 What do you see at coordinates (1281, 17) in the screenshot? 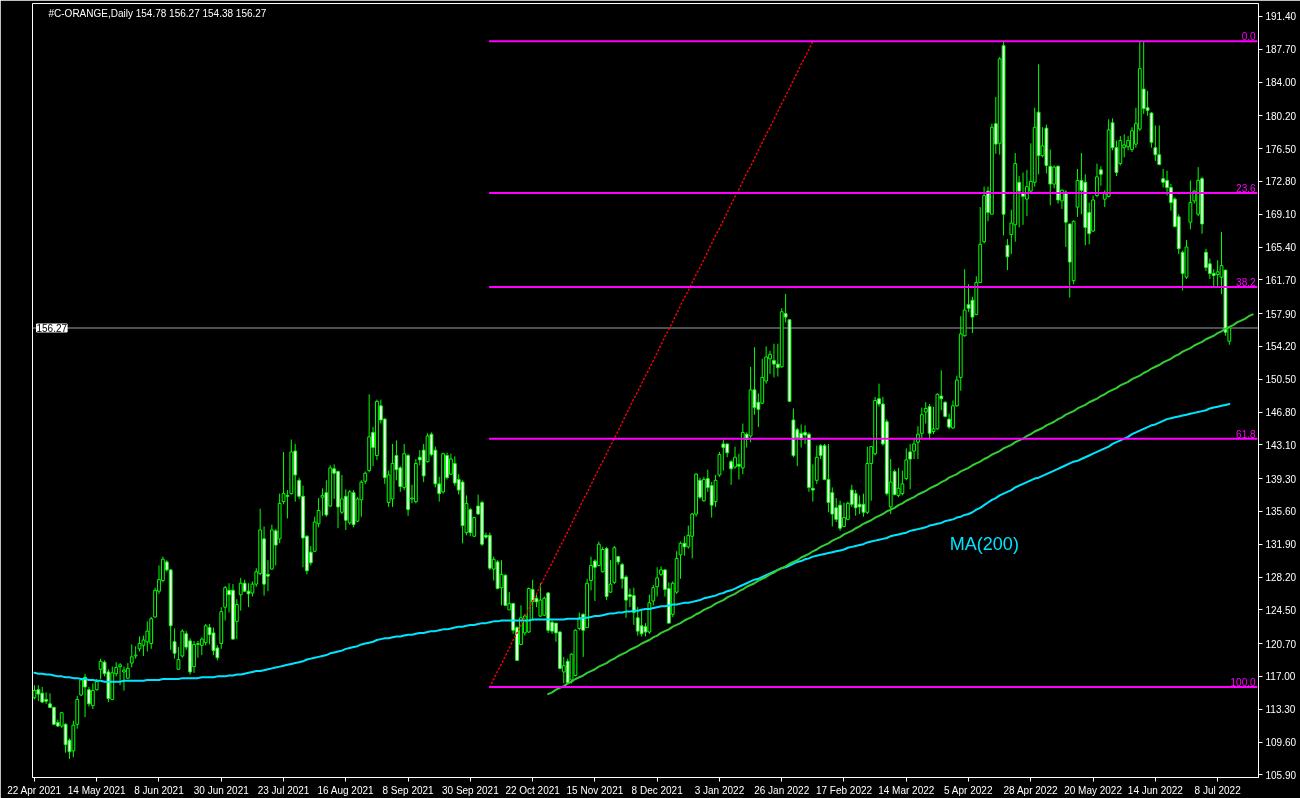
I see `y-tick-label: 191.40` at bounding box center [1281, 17].